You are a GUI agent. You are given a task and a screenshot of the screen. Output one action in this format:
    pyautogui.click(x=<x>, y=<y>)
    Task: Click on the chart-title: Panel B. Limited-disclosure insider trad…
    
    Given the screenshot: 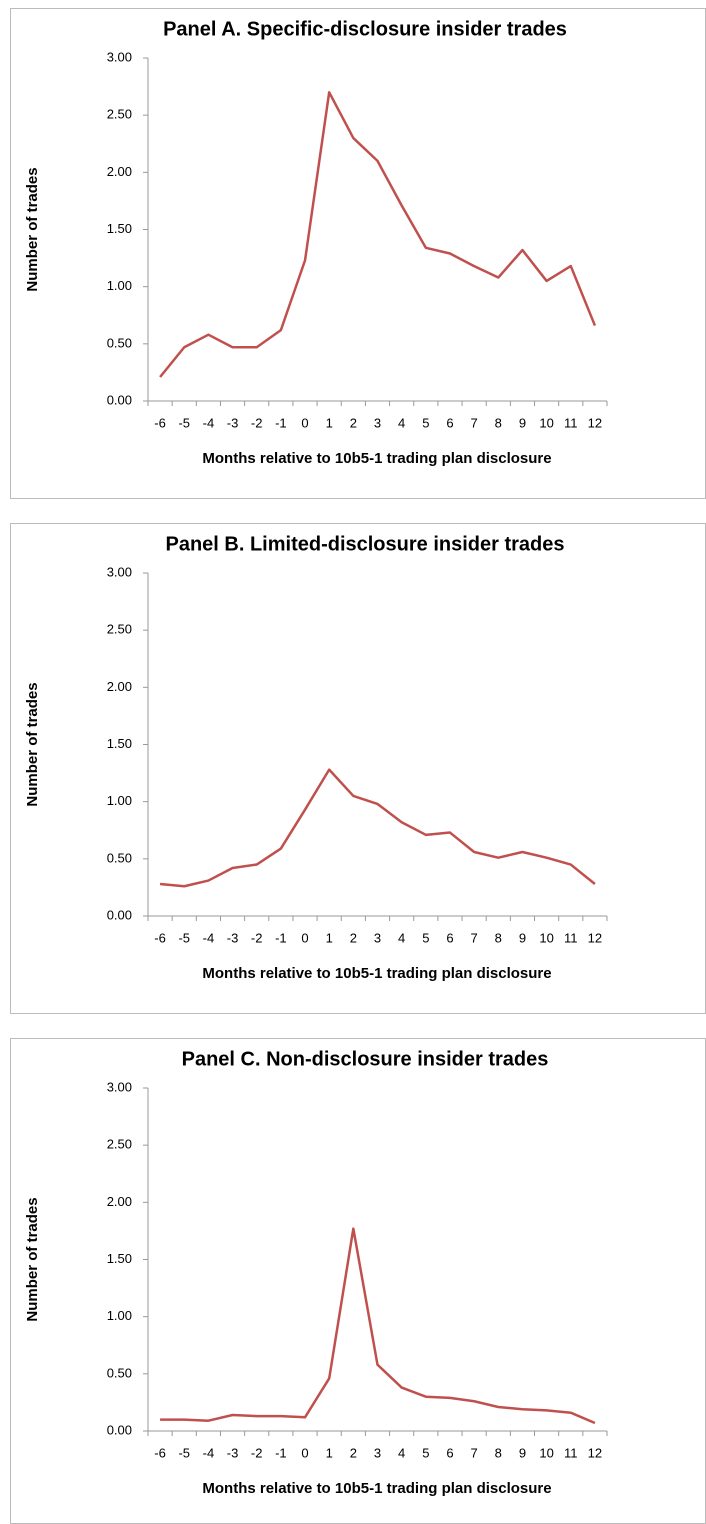 What is the action you would take?
    pyautogui.click(x=364, y=544)
    